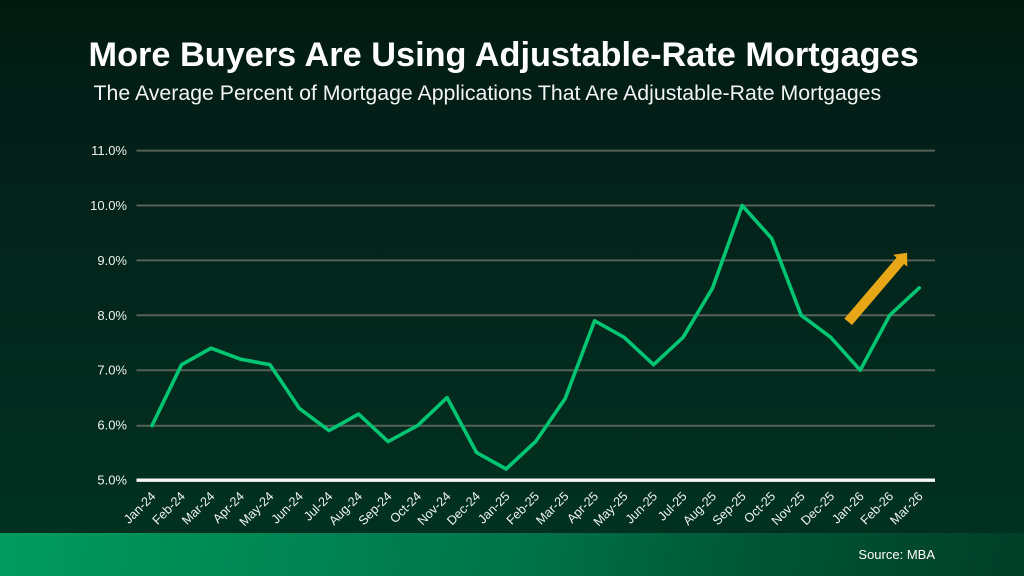  What do you see at coordinates (112, 370) in the screenshot?
I see `svg-text: 7.0%` at bounding box center [112, 370].